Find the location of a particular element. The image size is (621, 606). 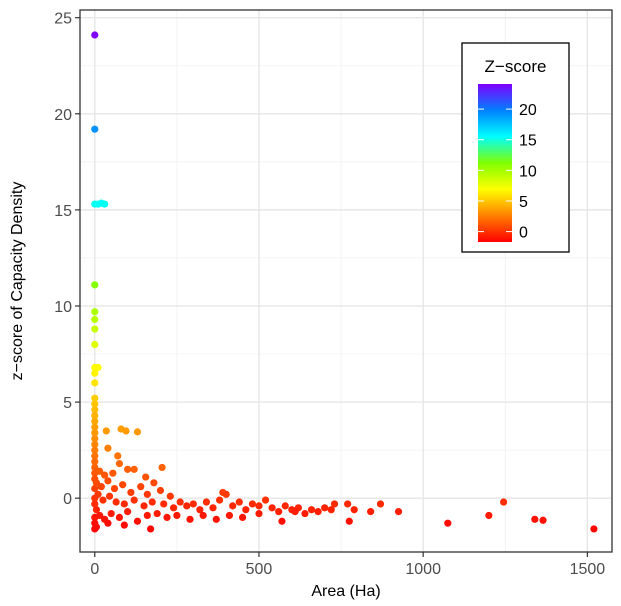

legend: Z−score 0 5 10 15 20 is located at coordinates (515, 147).